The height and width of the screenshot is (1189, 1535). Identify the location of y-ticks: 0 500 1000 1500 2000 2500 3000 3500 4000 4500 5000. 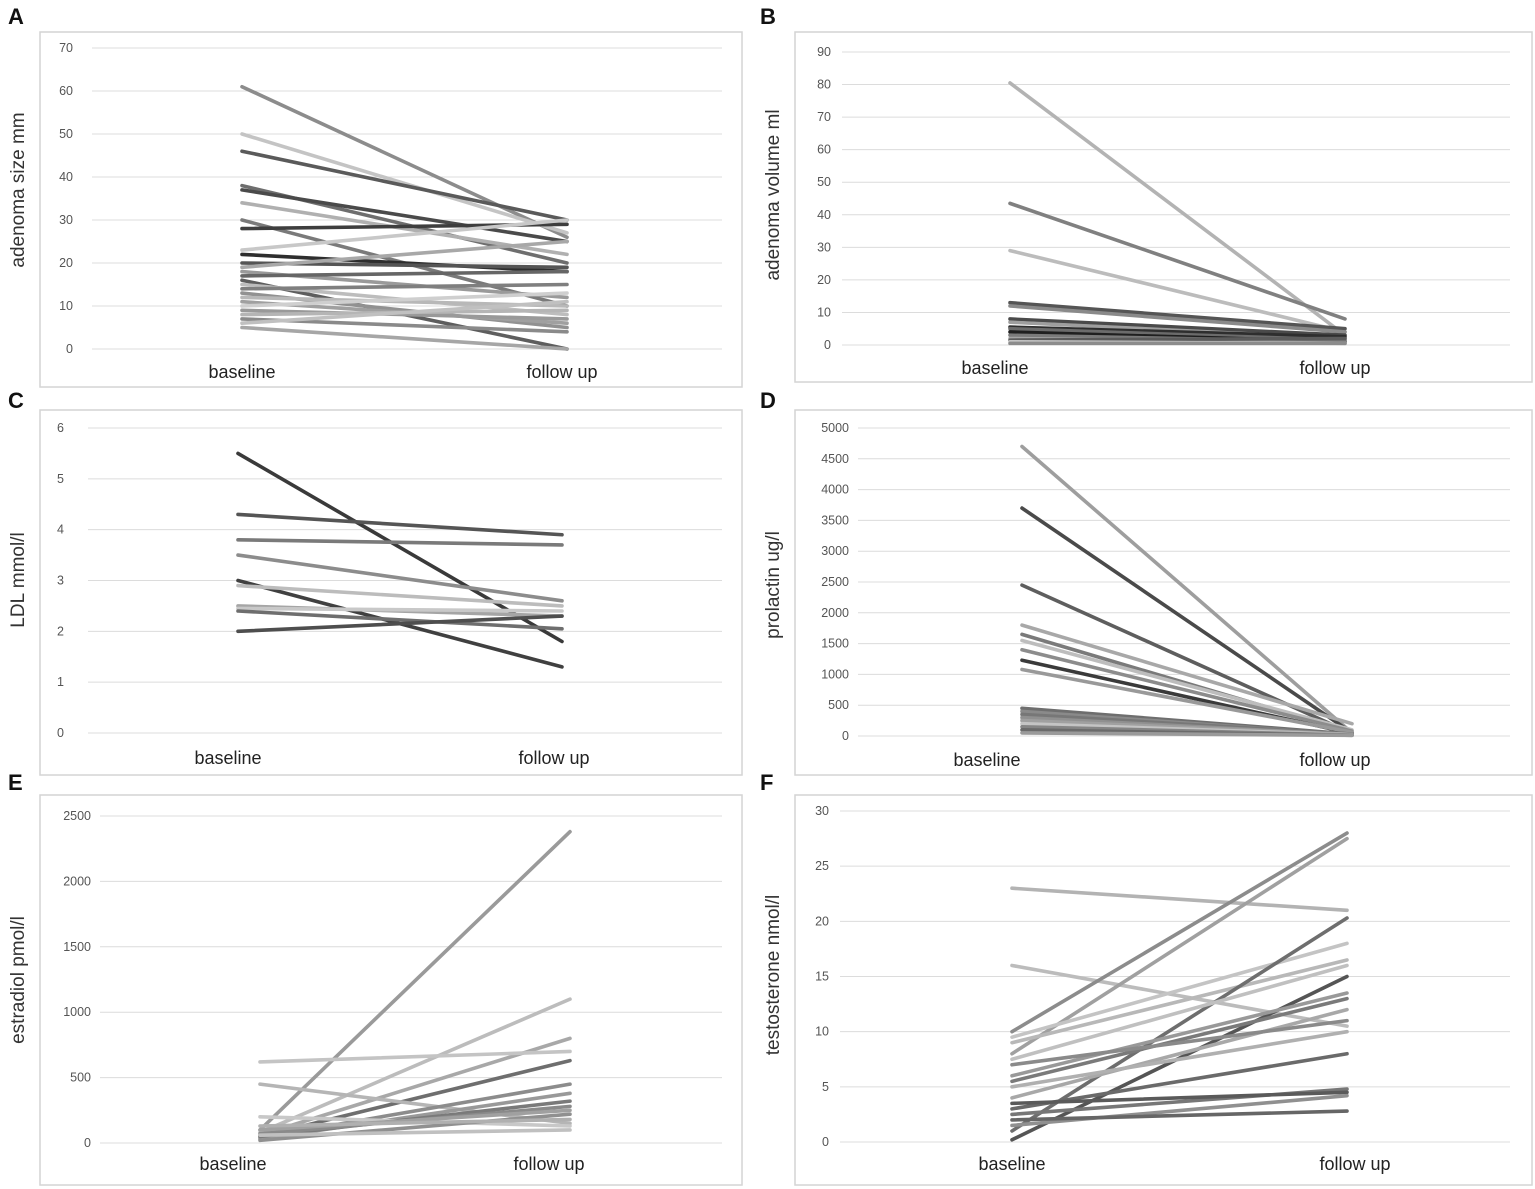
(835, 582).